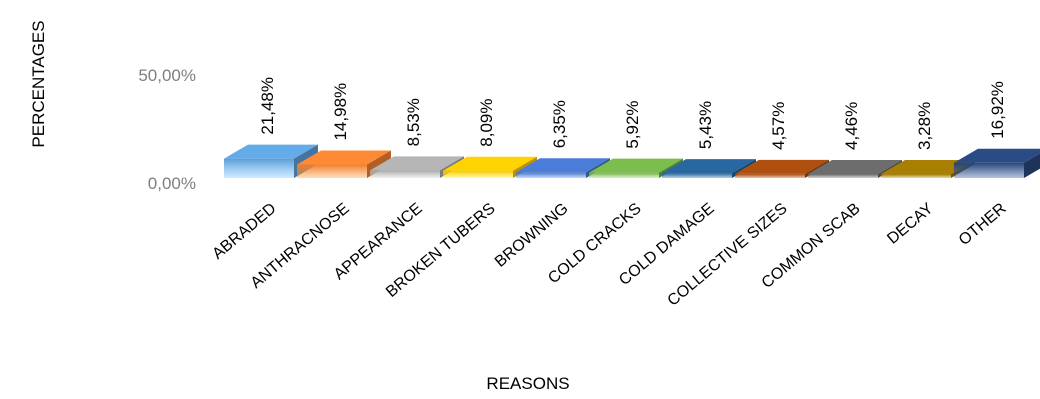 This screenshot has width=1040, height=399. What do you see at coordinates (413, 122) in the screenshot?
I see `data-label: 8,53%` at bounding box center [413, 122].